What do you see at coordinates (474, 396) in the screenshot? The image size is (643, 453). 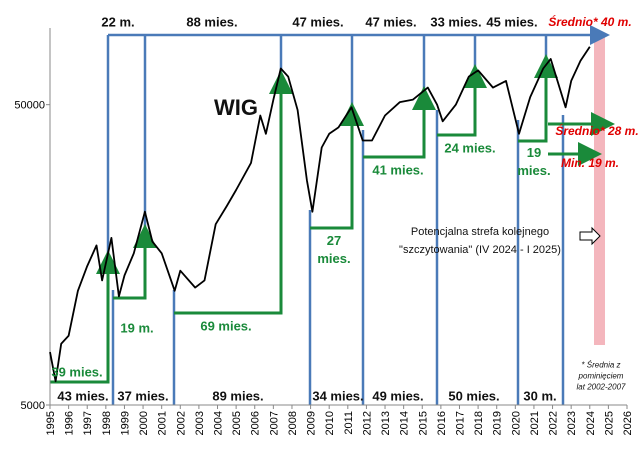 I see `bear-label: 50 mies.` at bounding box center [474, 396].